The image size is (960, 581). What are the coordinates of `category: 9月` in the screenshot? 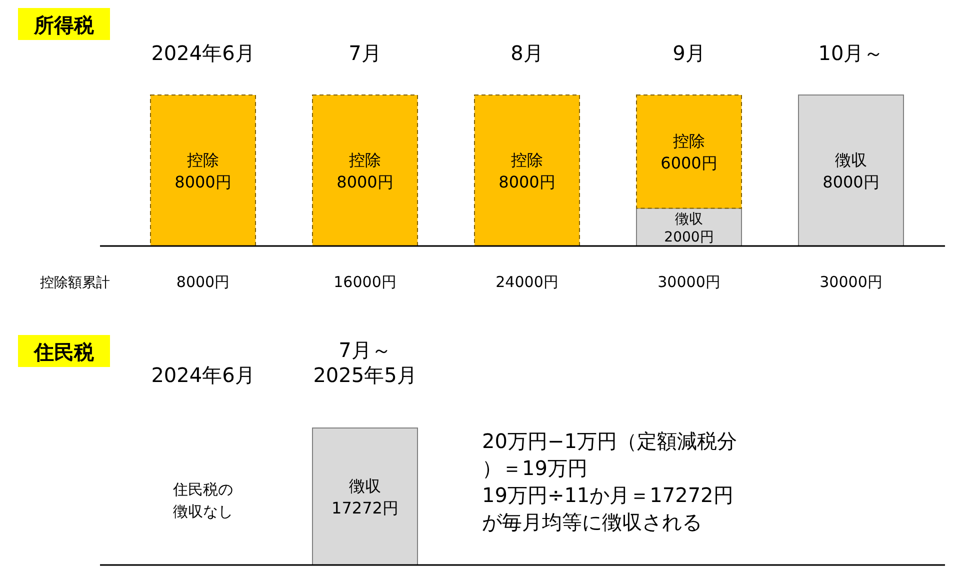 It's located at (689, 53).